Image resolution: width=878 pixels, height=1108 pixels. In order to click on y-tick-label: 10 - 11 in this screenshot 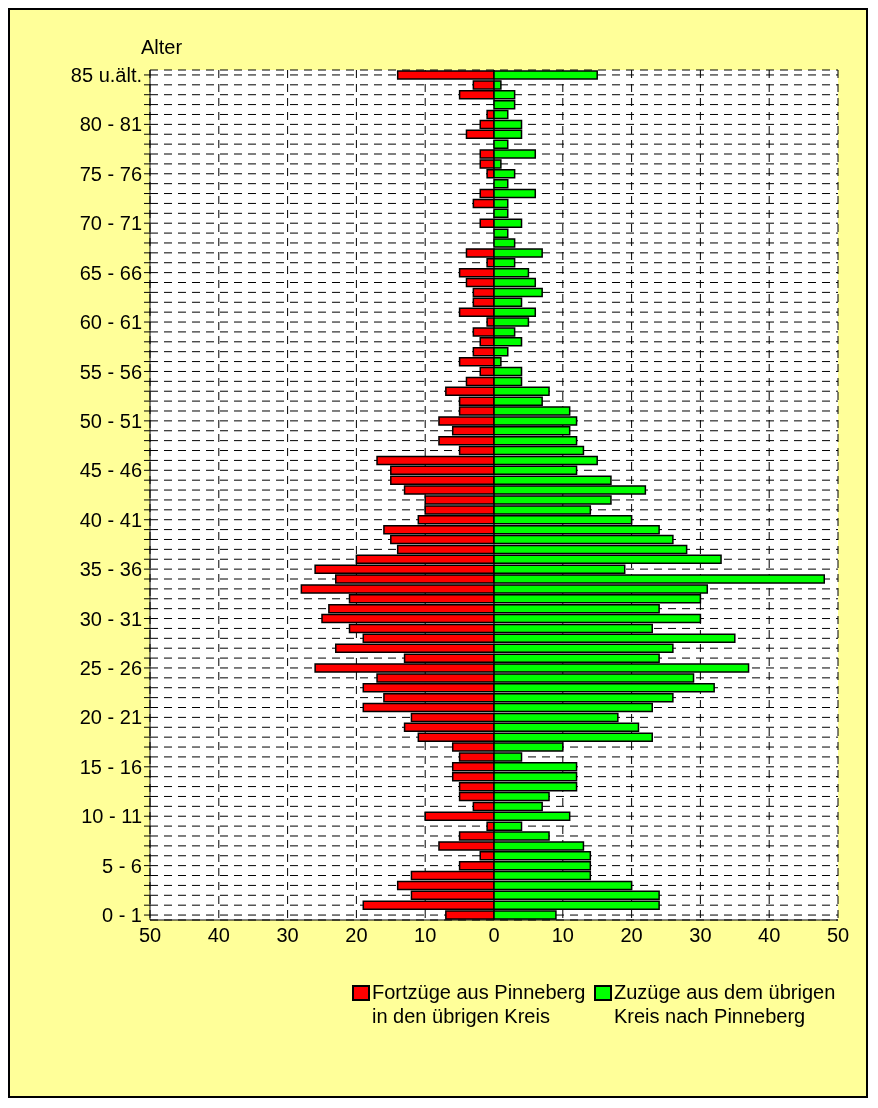, I will do `click(111, 816)`.